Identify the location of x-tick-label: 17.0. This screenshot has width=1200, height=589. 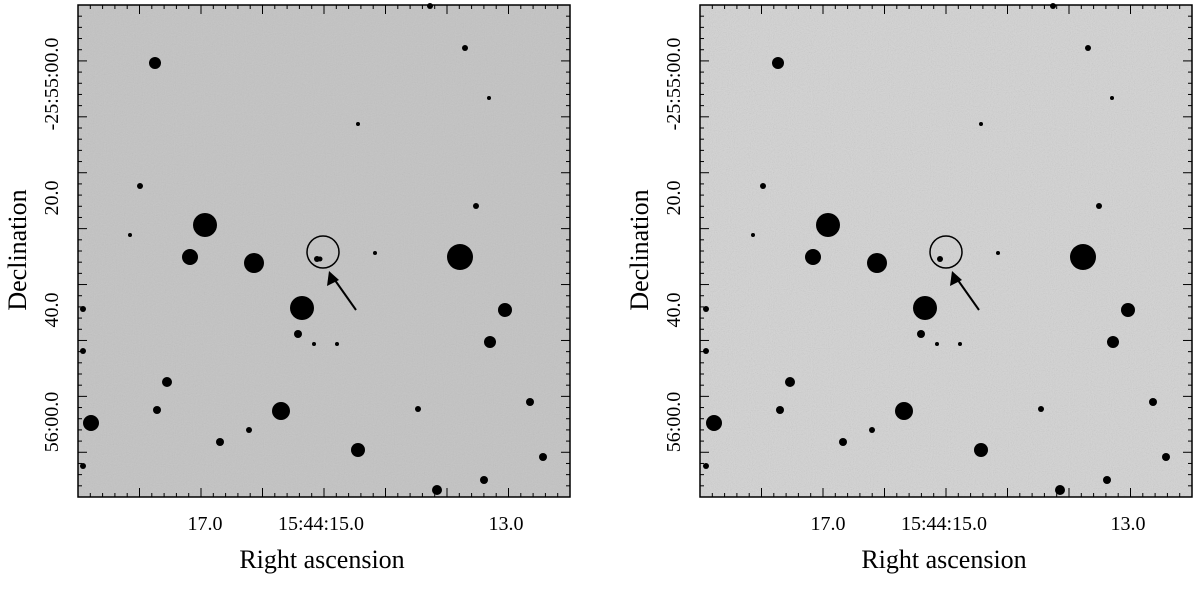
(828, 524).